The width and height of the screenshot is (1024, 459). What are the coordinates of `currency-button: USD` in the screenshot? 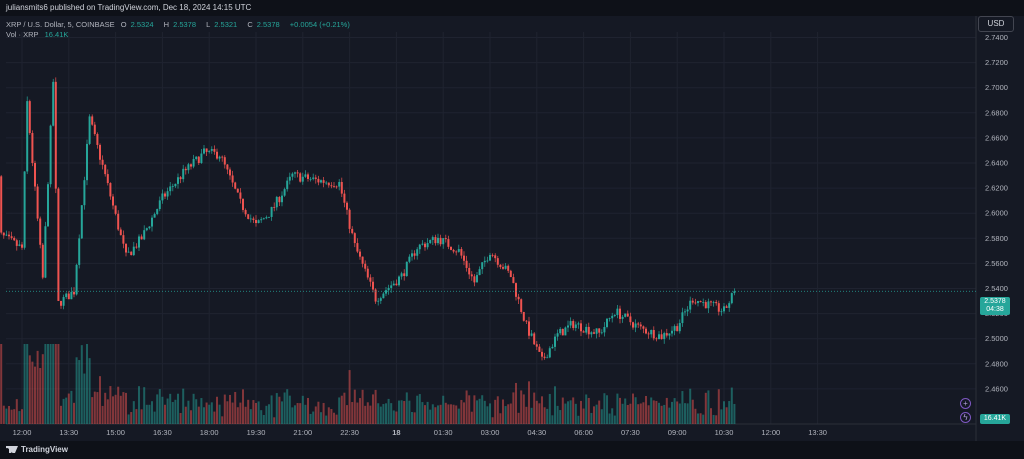 It's located at (996, 24).